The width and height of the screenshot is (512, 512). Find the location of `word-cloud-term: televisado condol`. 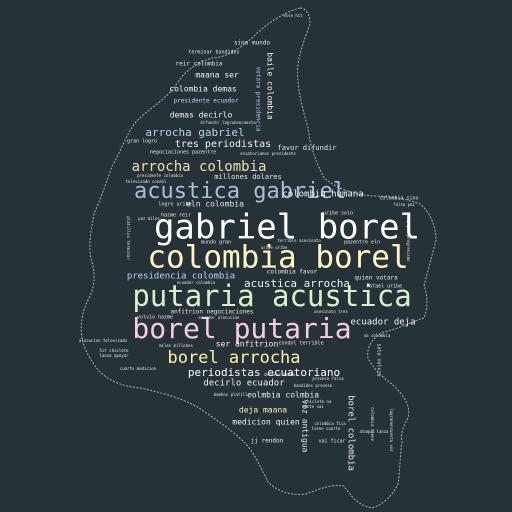

word-cloud-term: televisado condol is located at coordinates (147, 181).